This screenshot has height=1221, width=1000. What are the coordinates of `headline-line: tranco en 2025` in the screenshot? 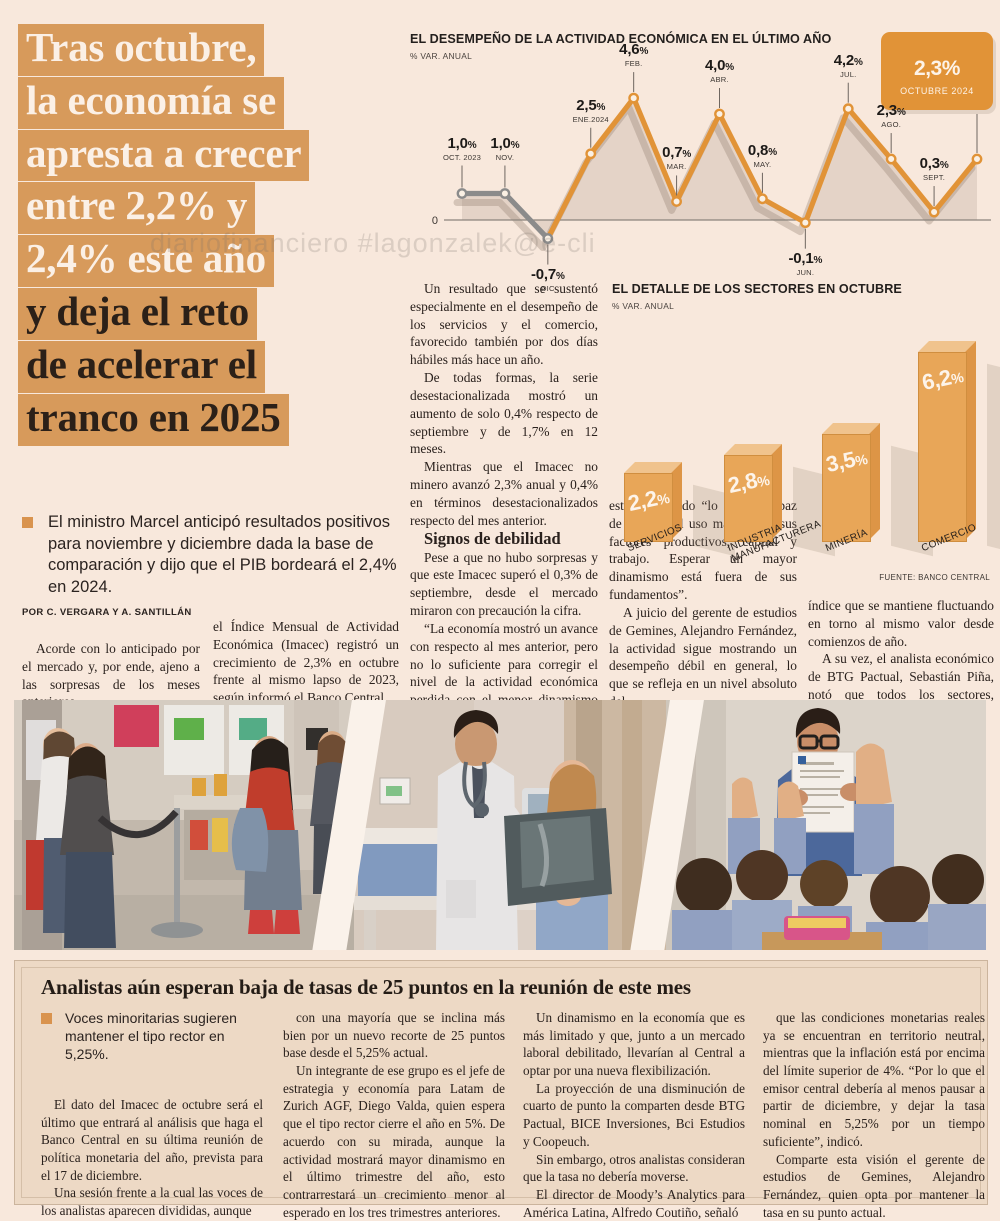 It's located at (153, 420).